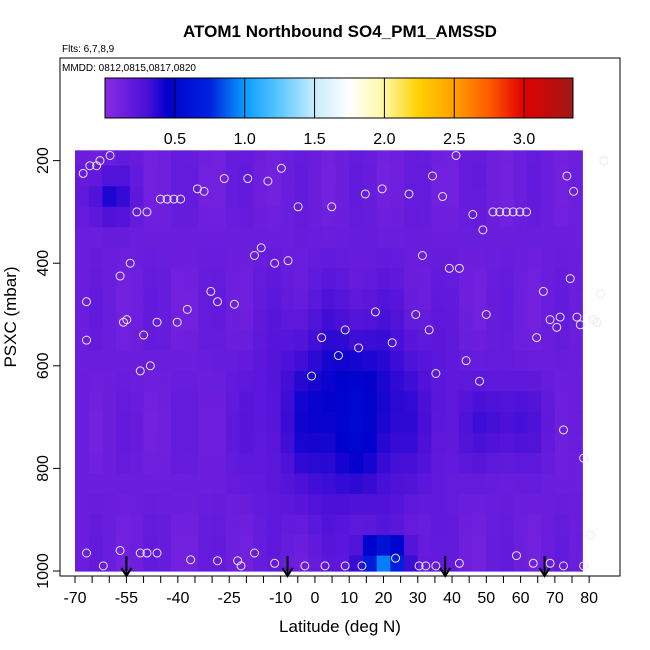  Describe the element at coordinates (384, 598) in the screenshot. I see `x-tick-label: 20` at that location.